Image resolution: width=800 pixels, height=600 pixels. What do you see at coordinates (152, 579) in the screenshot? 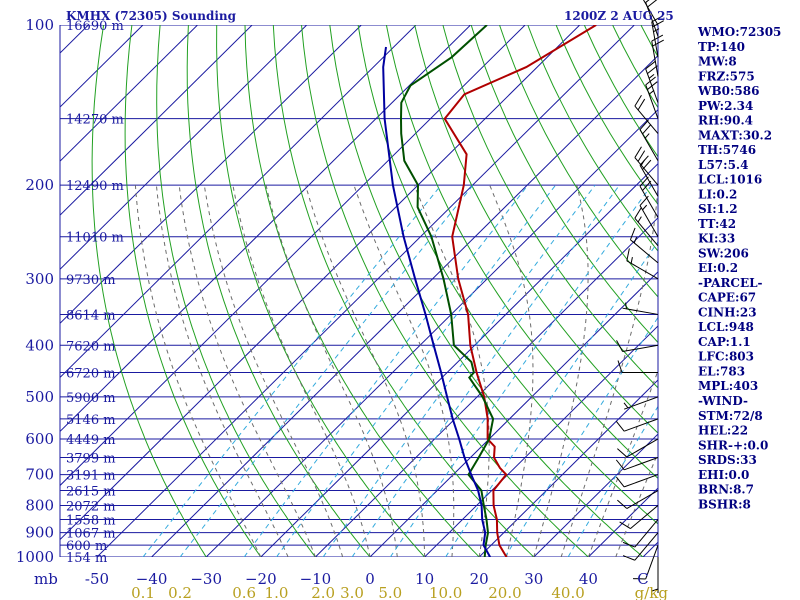
I see `temperature-tick-label: −40` at bounding box center [152, 579].